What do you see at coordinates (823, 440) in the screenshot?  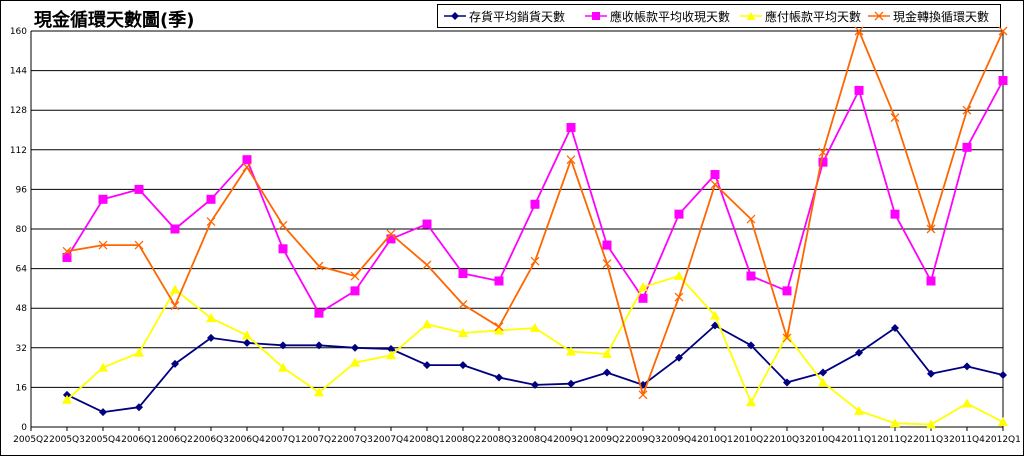 I see `x-tick-label: 2010Q4` at bounding box center [823, 440].